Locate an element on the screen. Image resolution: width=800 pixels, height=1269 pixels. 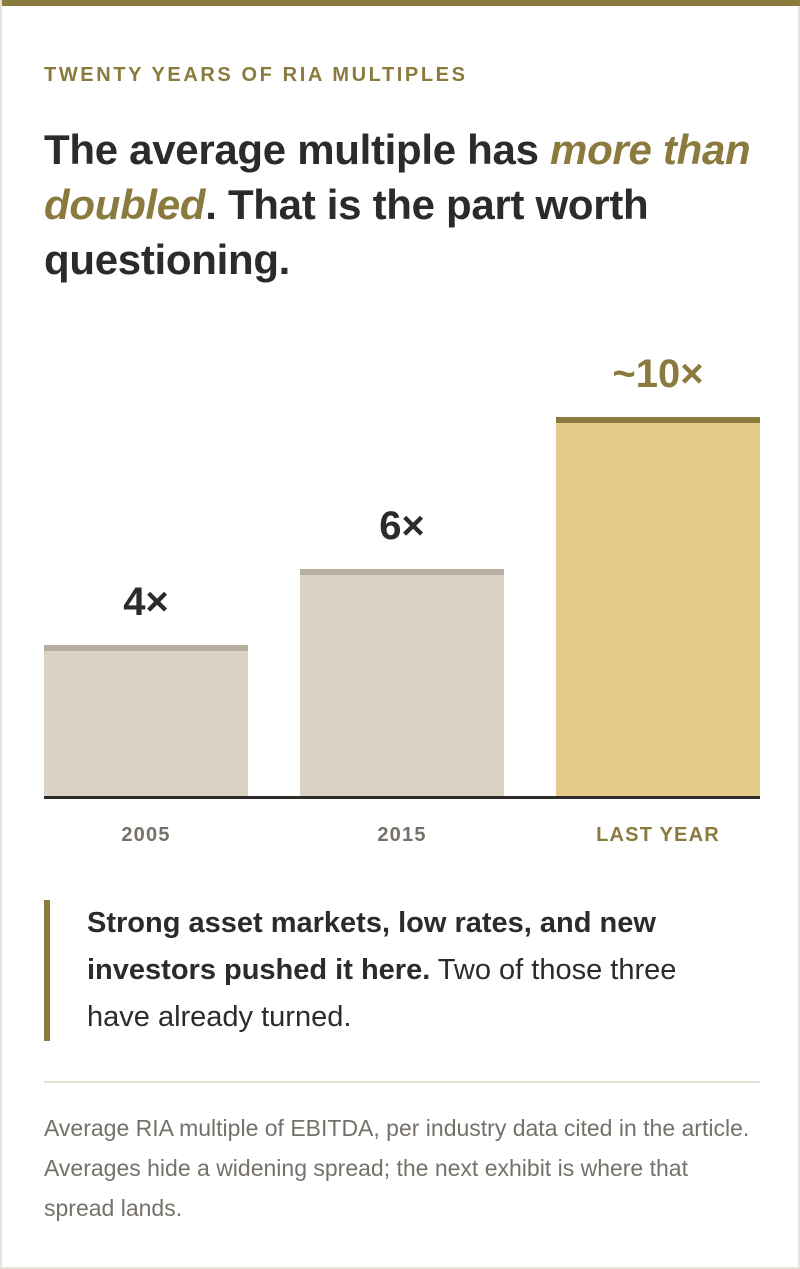
headline-emphasis: more than doubled is located at coordinates (397, 177).